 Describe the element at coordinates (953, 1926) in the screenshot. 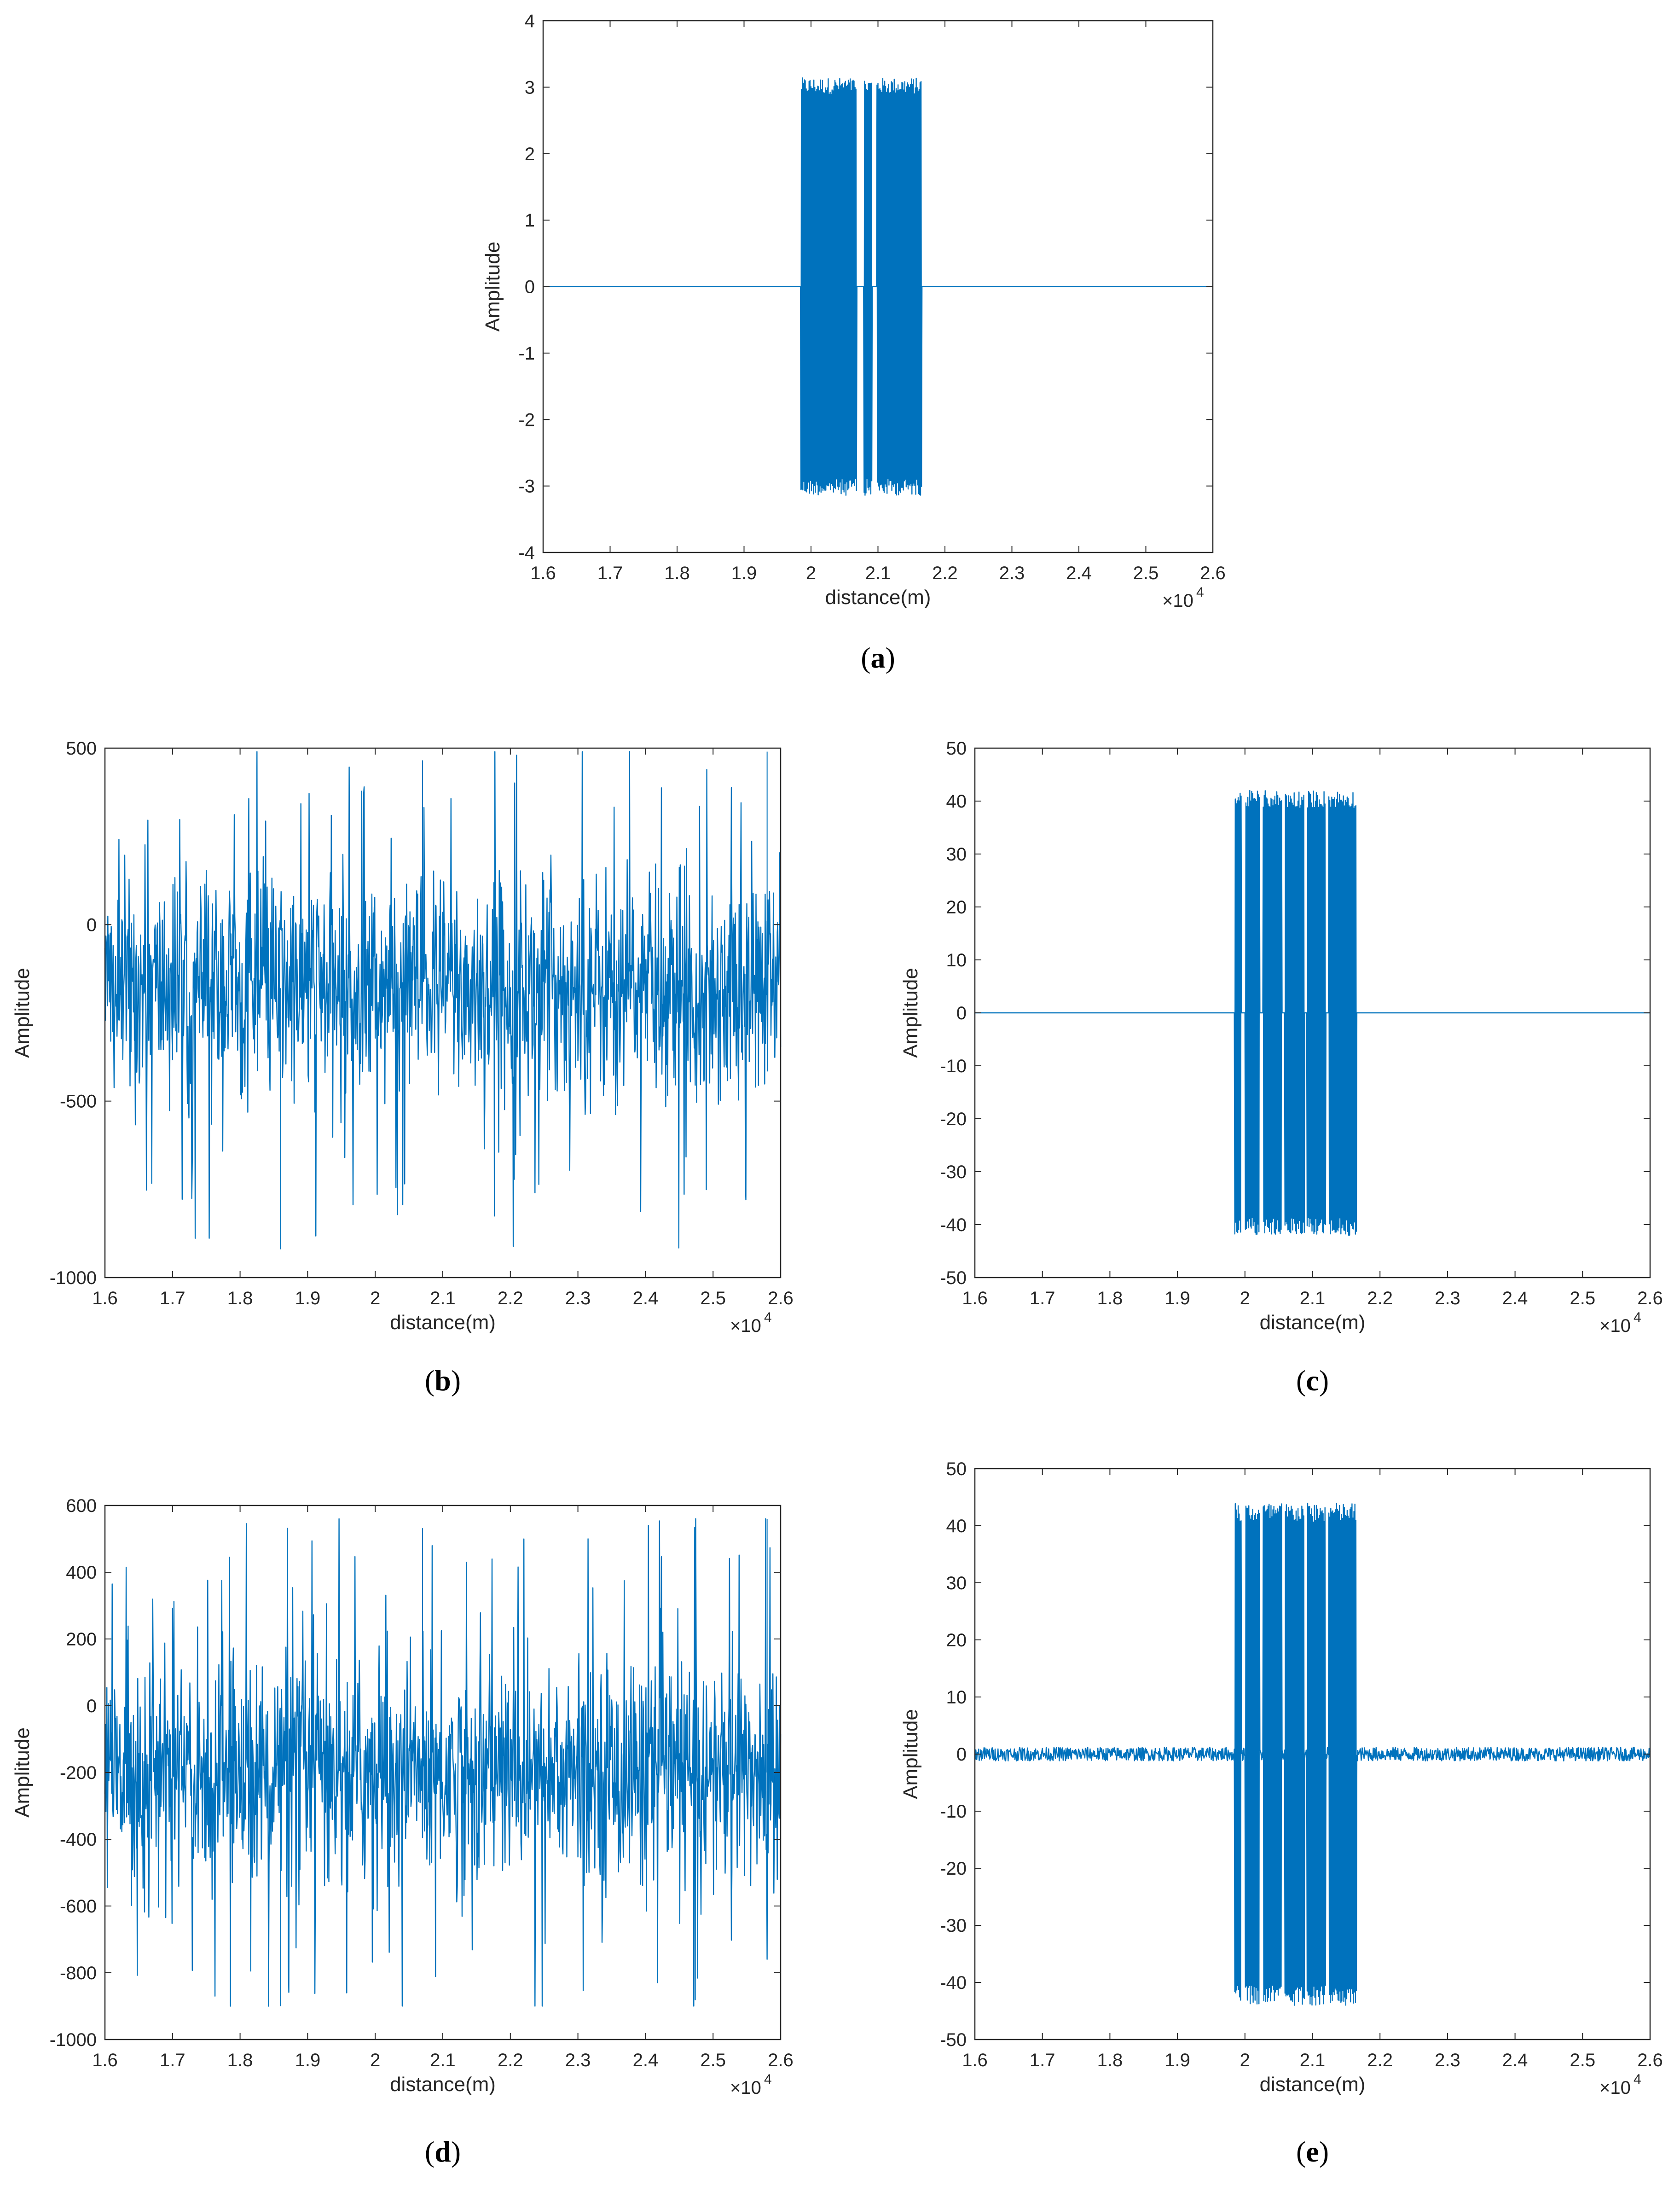

I see `y-tick-label: -30` at that location.